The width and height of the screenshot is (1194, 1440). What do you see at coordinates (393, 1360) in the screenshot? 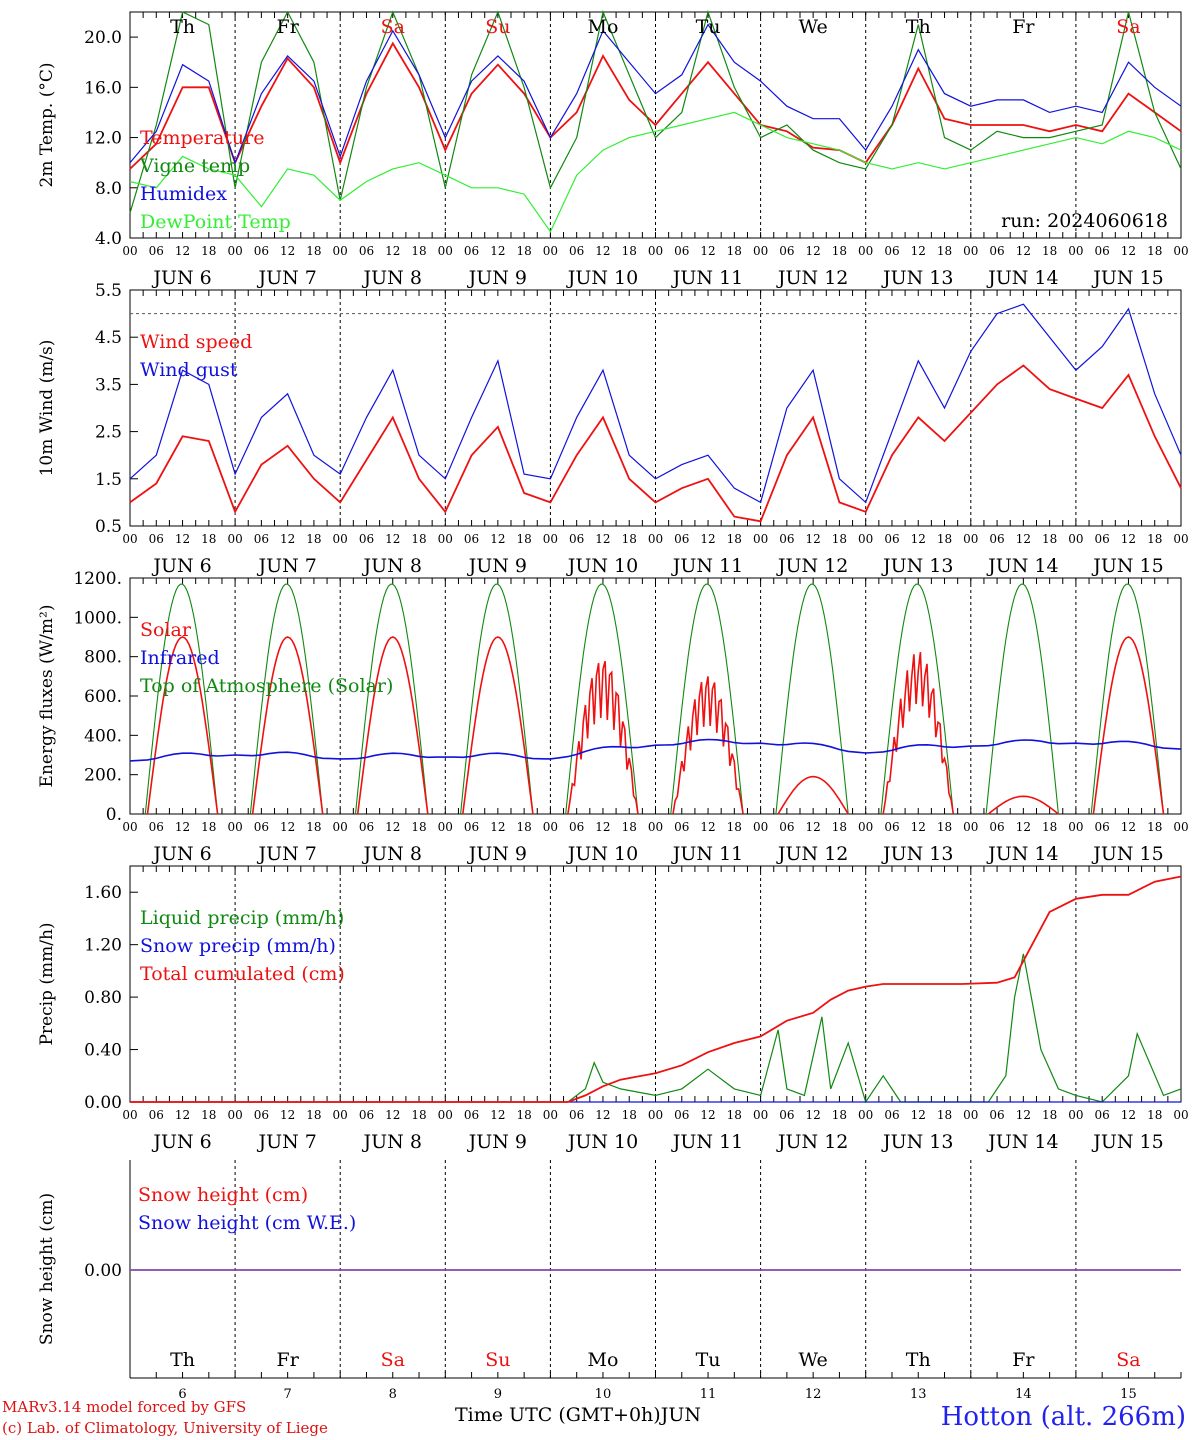
I see `day-name: Sa` at bounding box center [393, 1360].